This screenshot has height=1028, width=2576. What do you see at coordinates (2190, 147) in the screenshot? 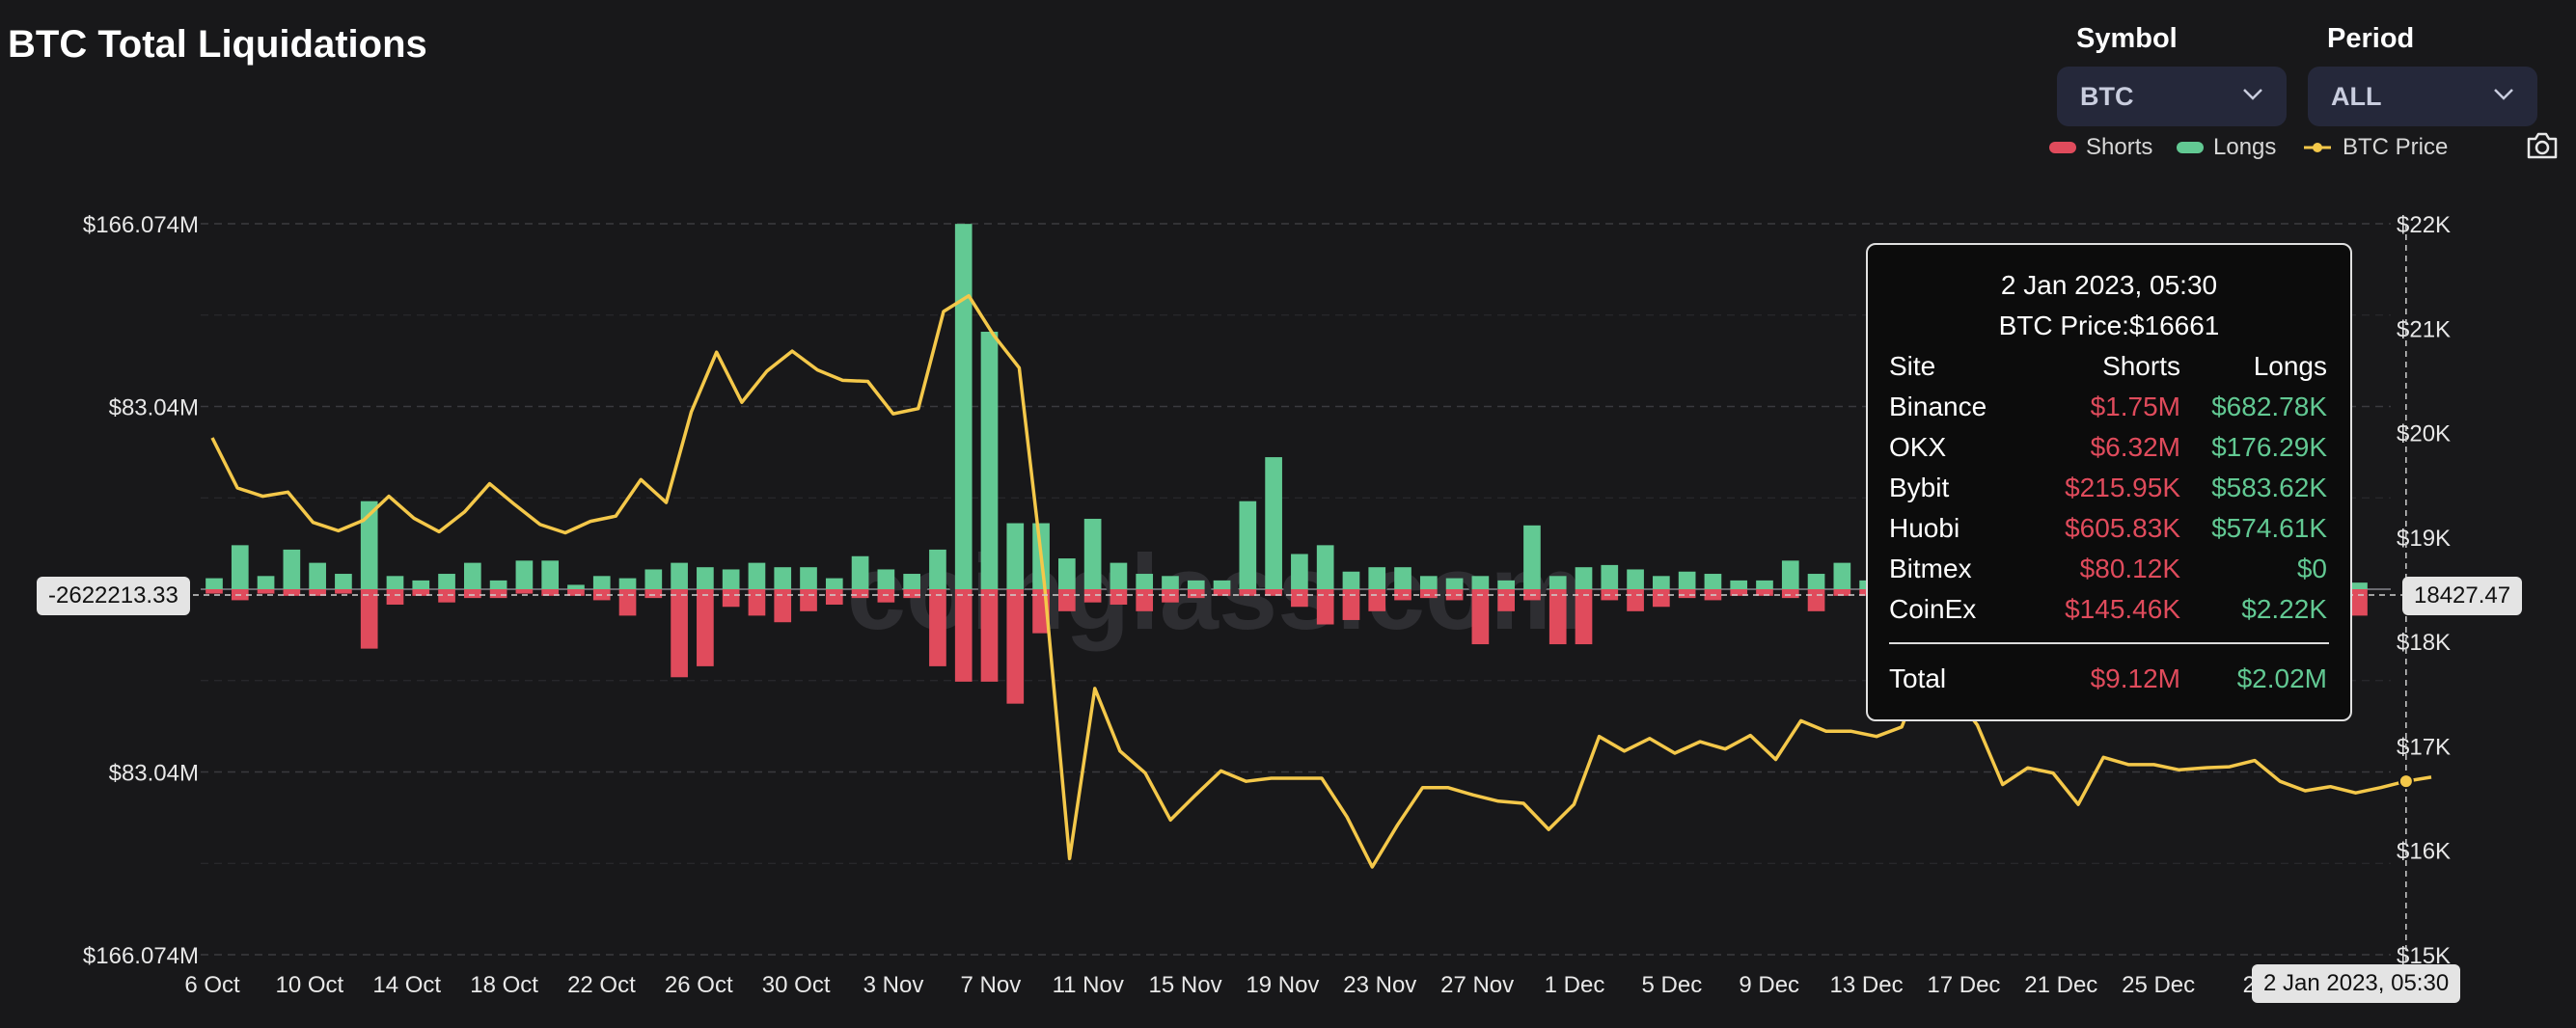
I see `longs-swatch` at bounding box center [2190, 147].